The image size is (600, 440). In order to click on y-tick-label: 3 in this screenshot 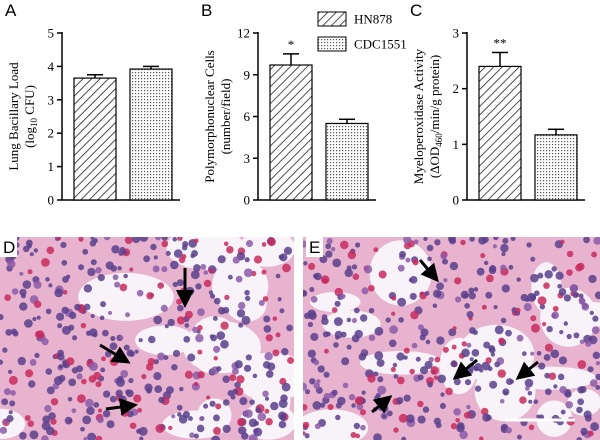, I will do `click(51, 99)`.